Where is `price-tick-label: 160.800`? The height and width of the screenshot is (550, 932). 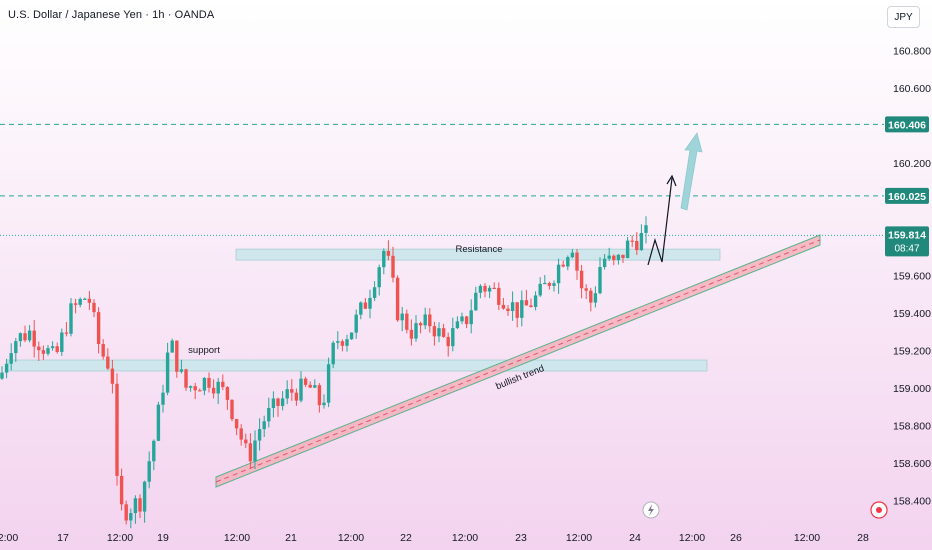 price-tick-label: 160.800 is located at coordinates (912, 52).